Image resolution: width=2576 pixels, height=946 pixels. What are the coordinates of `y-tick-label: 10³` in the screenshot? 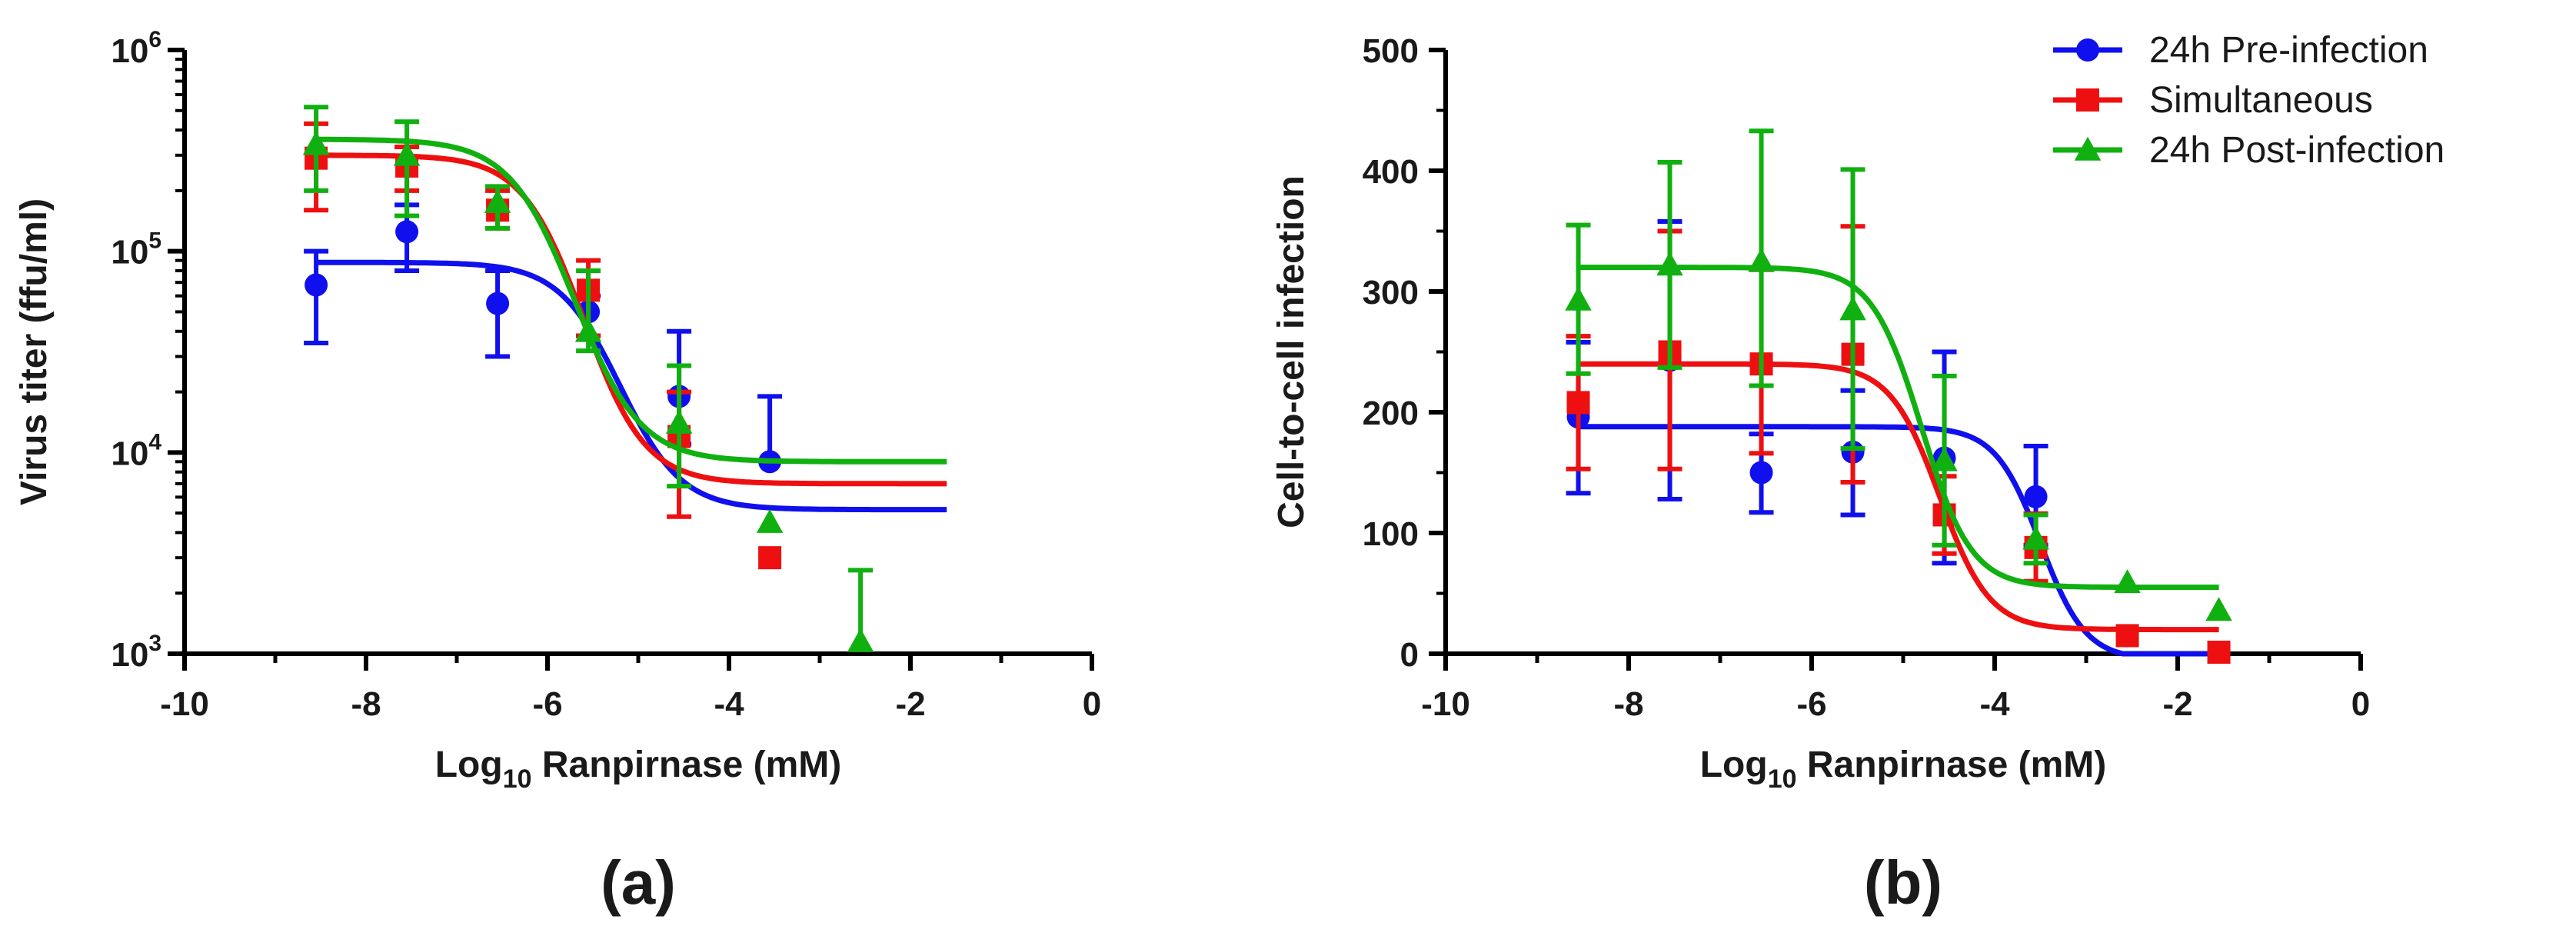 It's located at (136, 653).